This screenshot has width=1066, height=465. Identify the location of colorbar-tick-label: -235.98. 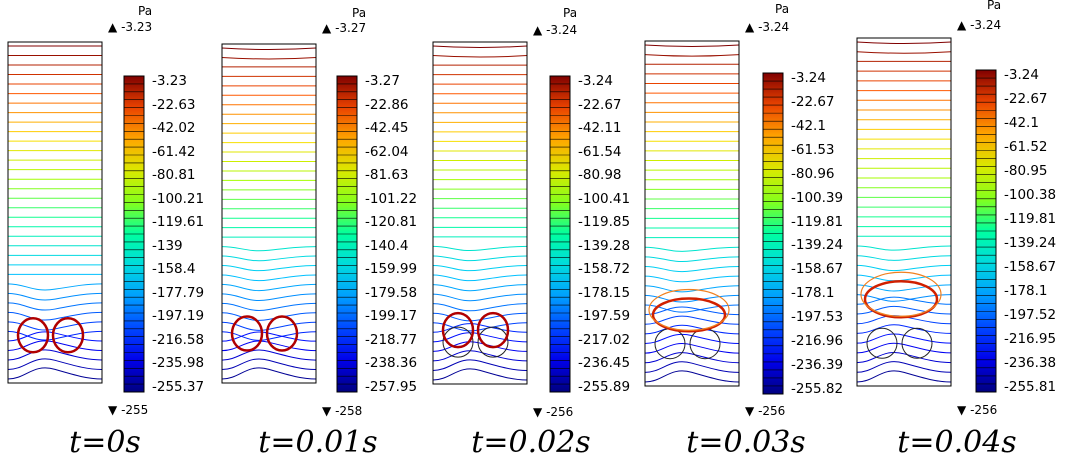
(178, 363).